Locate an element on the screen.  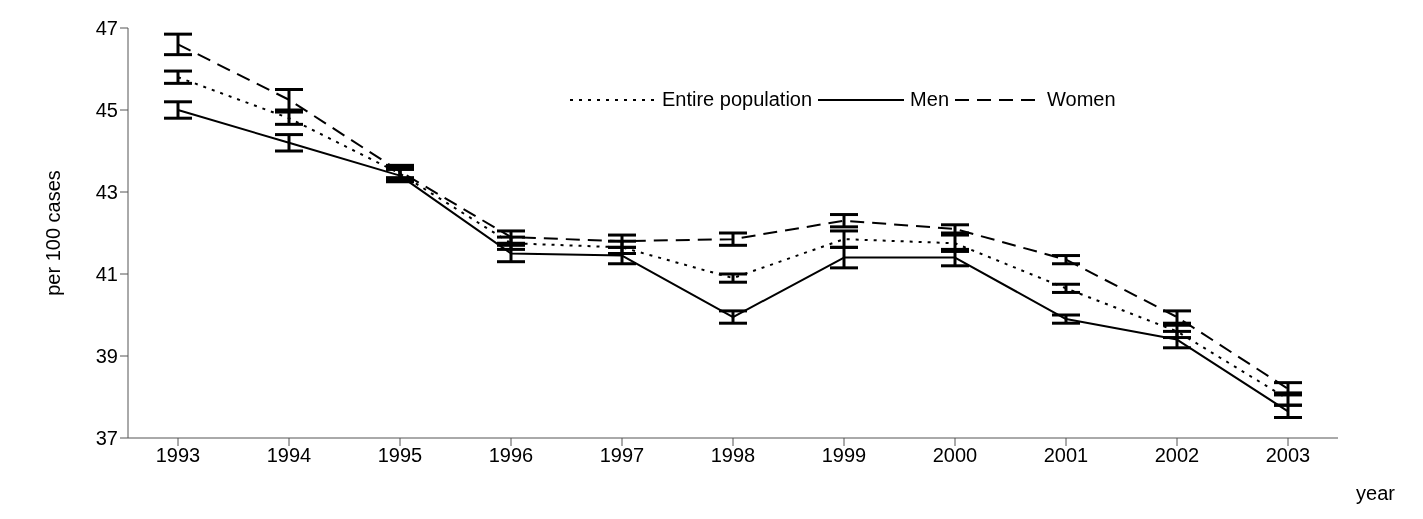
x-tick-label: 1998 is located at coordinates (733, 455).